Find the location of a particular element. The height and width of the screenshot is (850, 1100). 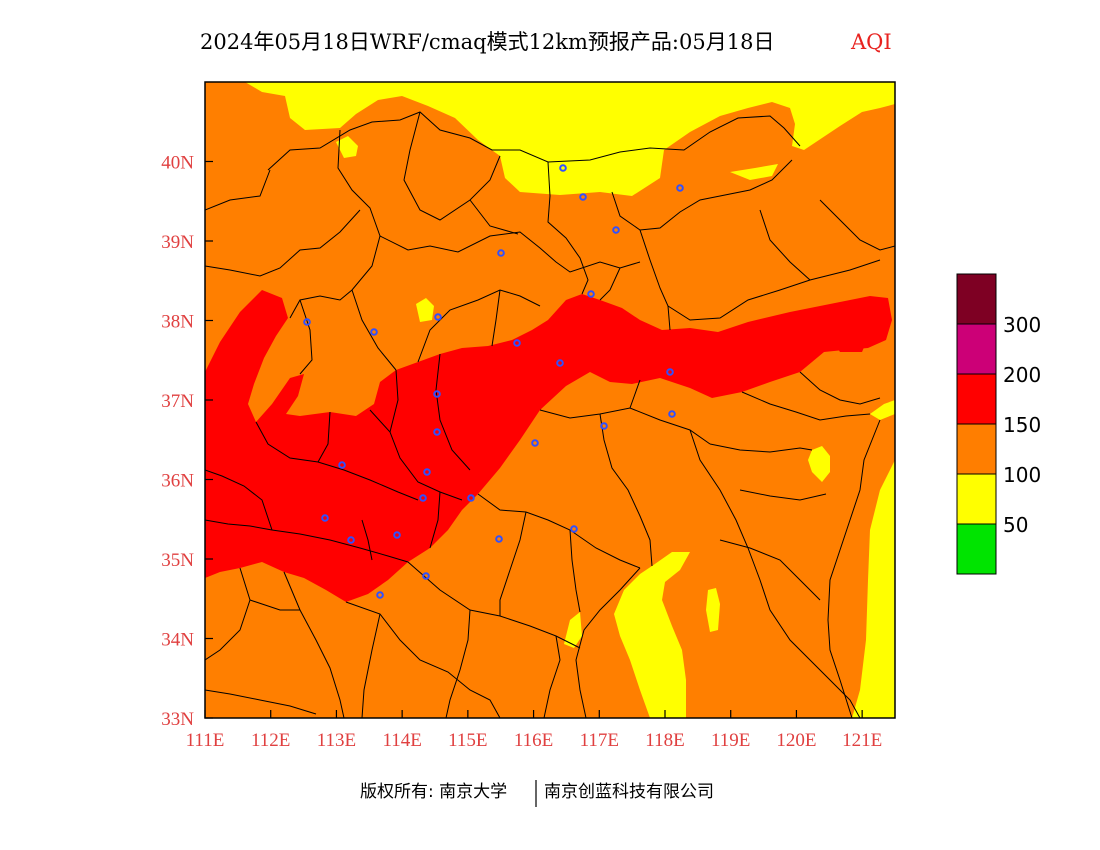

legend-label: 100 is located at coordinates (1022, 475).